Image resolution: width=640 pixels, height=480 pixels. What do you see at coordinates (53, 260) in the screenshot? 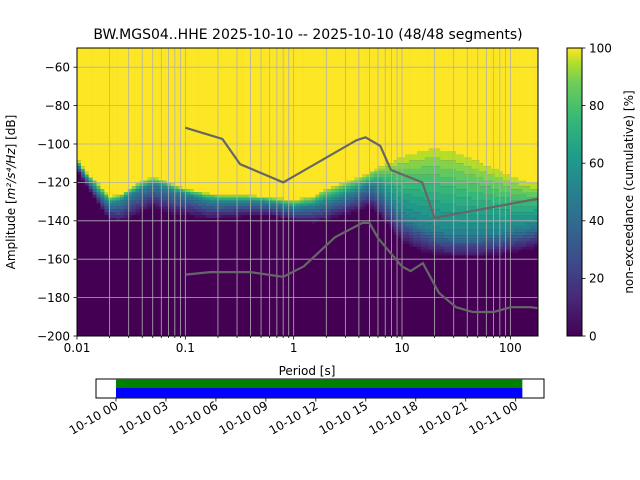
I see `y-tick-label: −160` at bounding box center [53, 260].